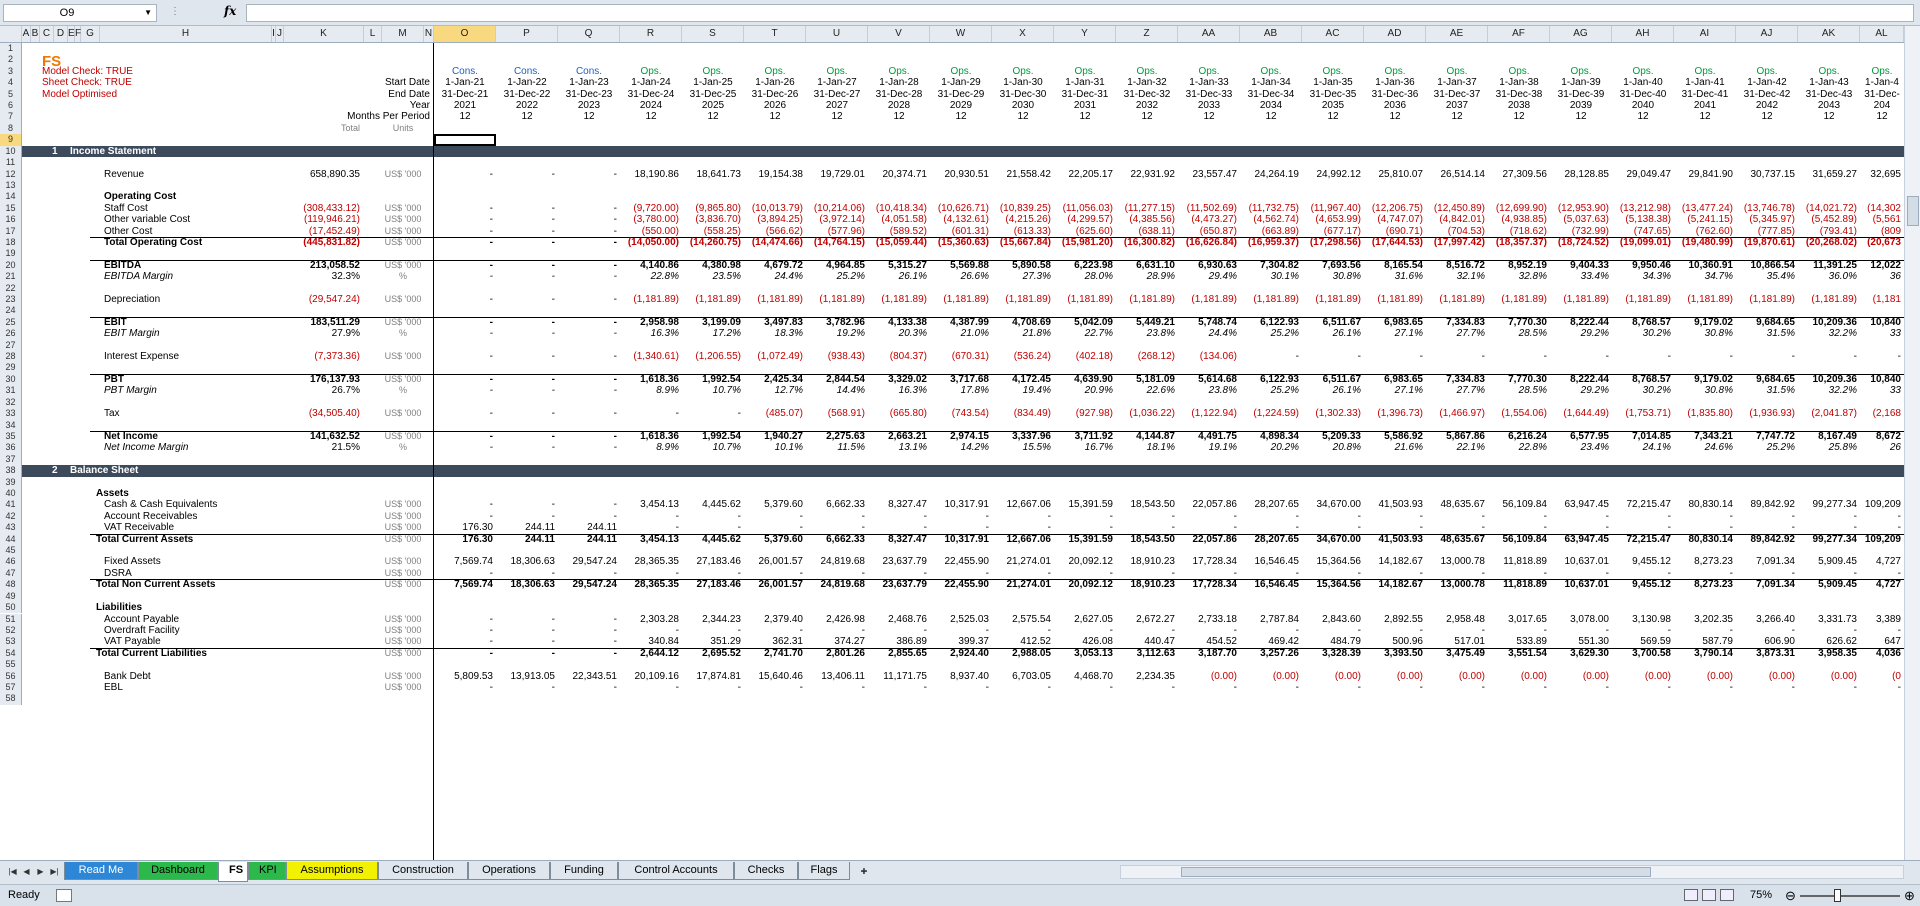  I want to click on column-header-y: Y, so click(1085, 34).